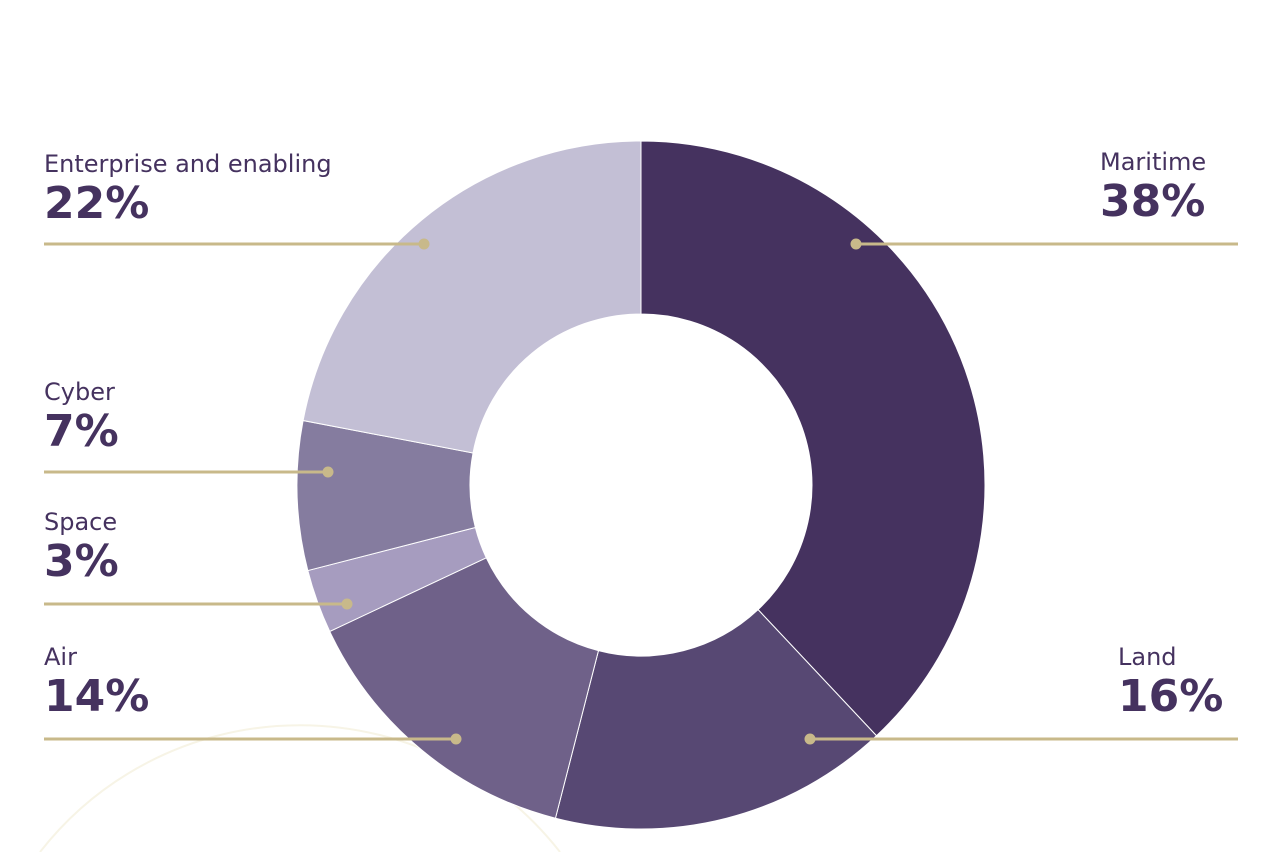 The width and height of the screenshot is (1280, 852). I want to click on data-label: Air 14%, so click(96, 682).